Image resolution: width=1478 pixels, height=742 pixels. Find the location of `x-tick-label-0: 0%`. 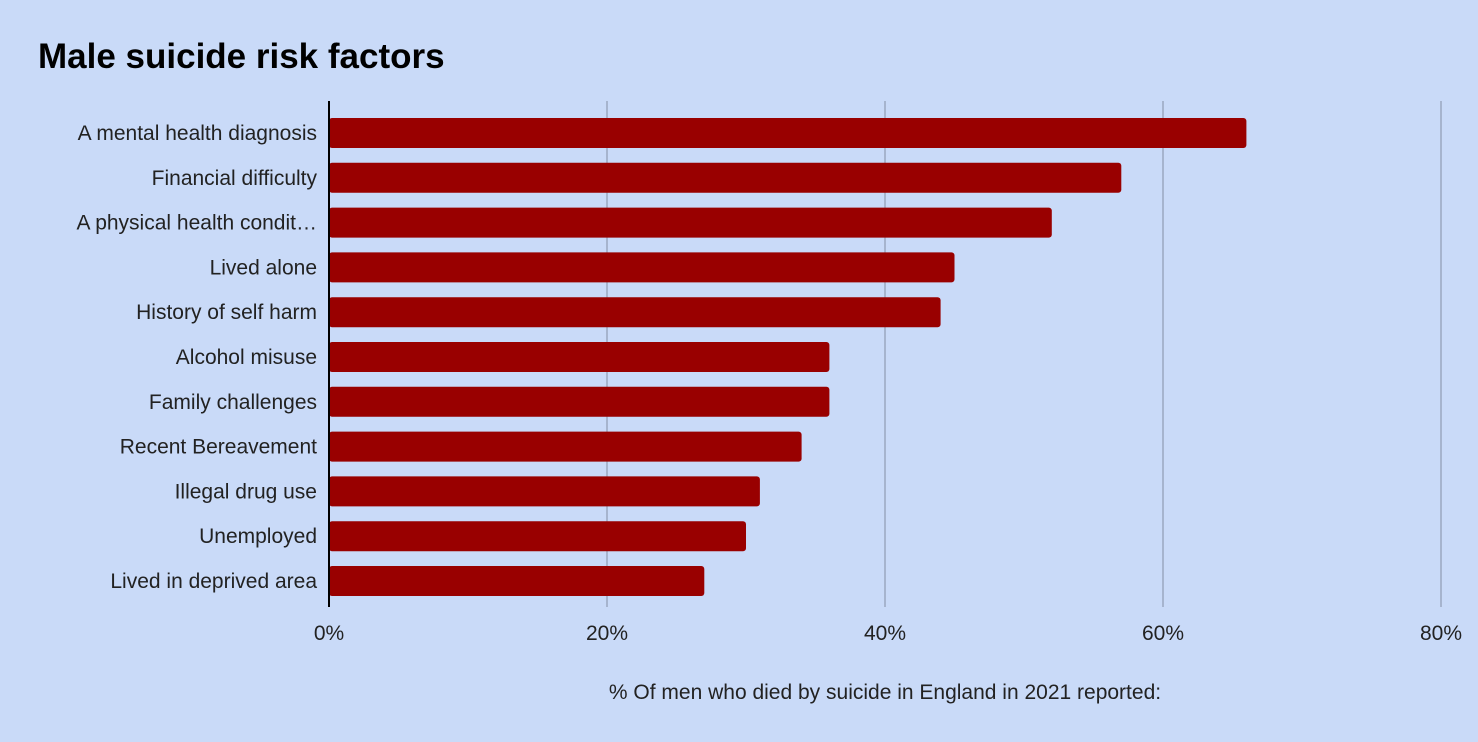

x-tick-label-0: 0% is located at coordinates (329, 633).